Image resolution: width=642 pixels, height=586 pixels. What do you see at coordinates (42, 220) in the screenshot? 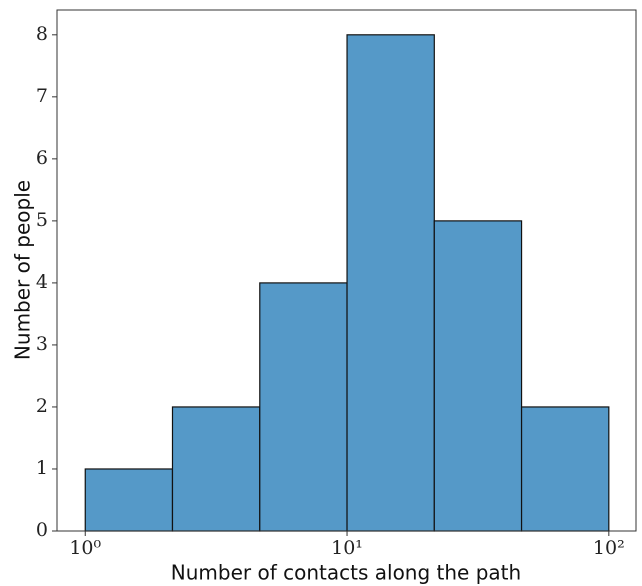
I see `y-tick-label: 5` at bounding box center [42, 220].